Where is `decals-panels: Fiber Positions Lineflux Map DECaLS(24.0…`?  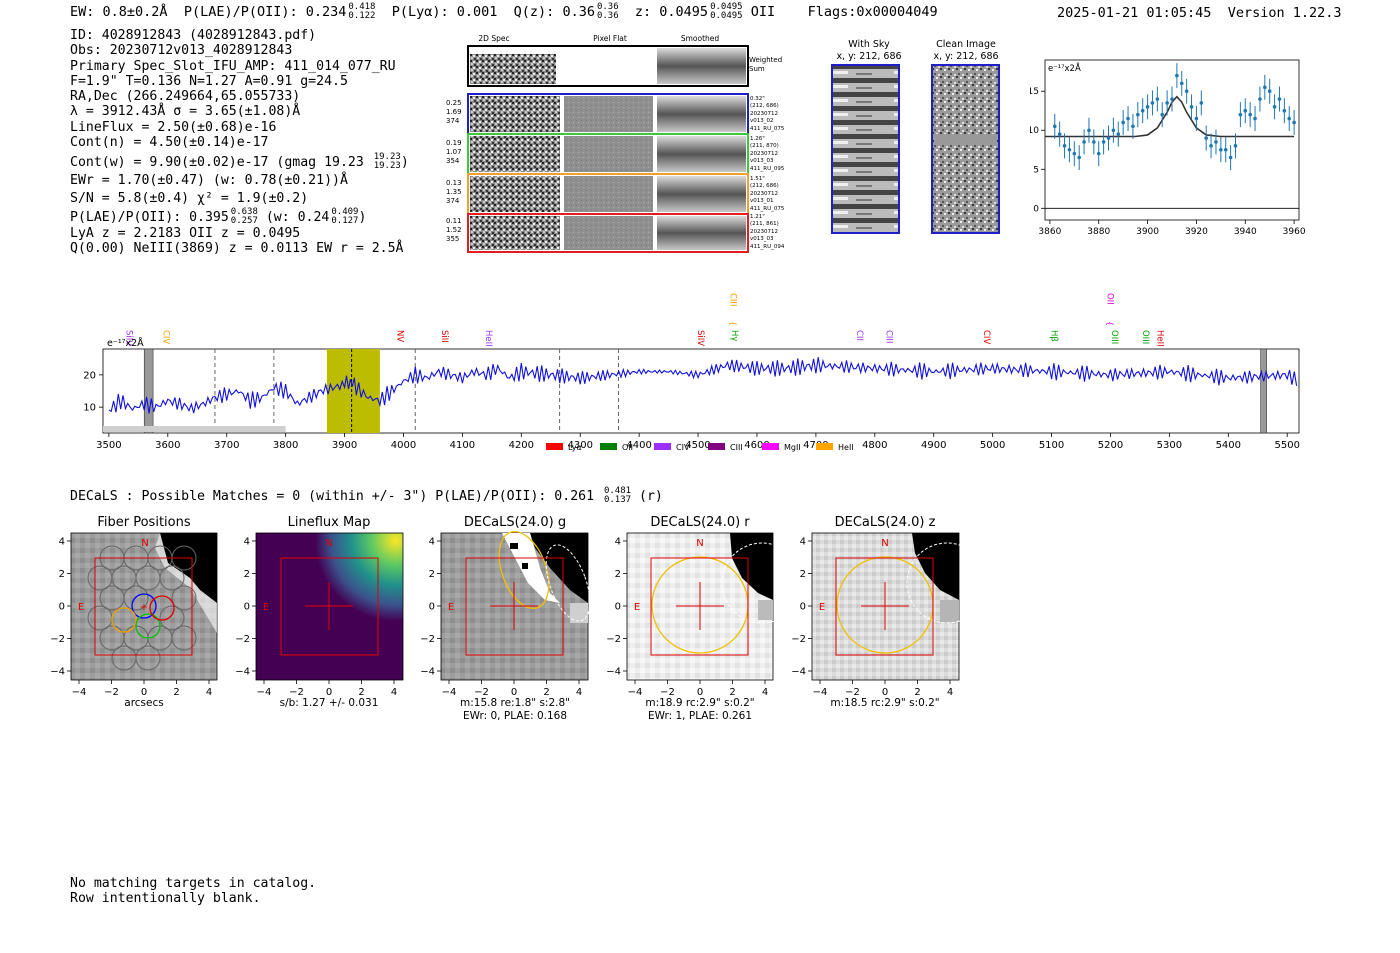 decals-panels: Fiber Positions Lineflux Map DECaLS(24.0… is located at coordinates (515, 618).